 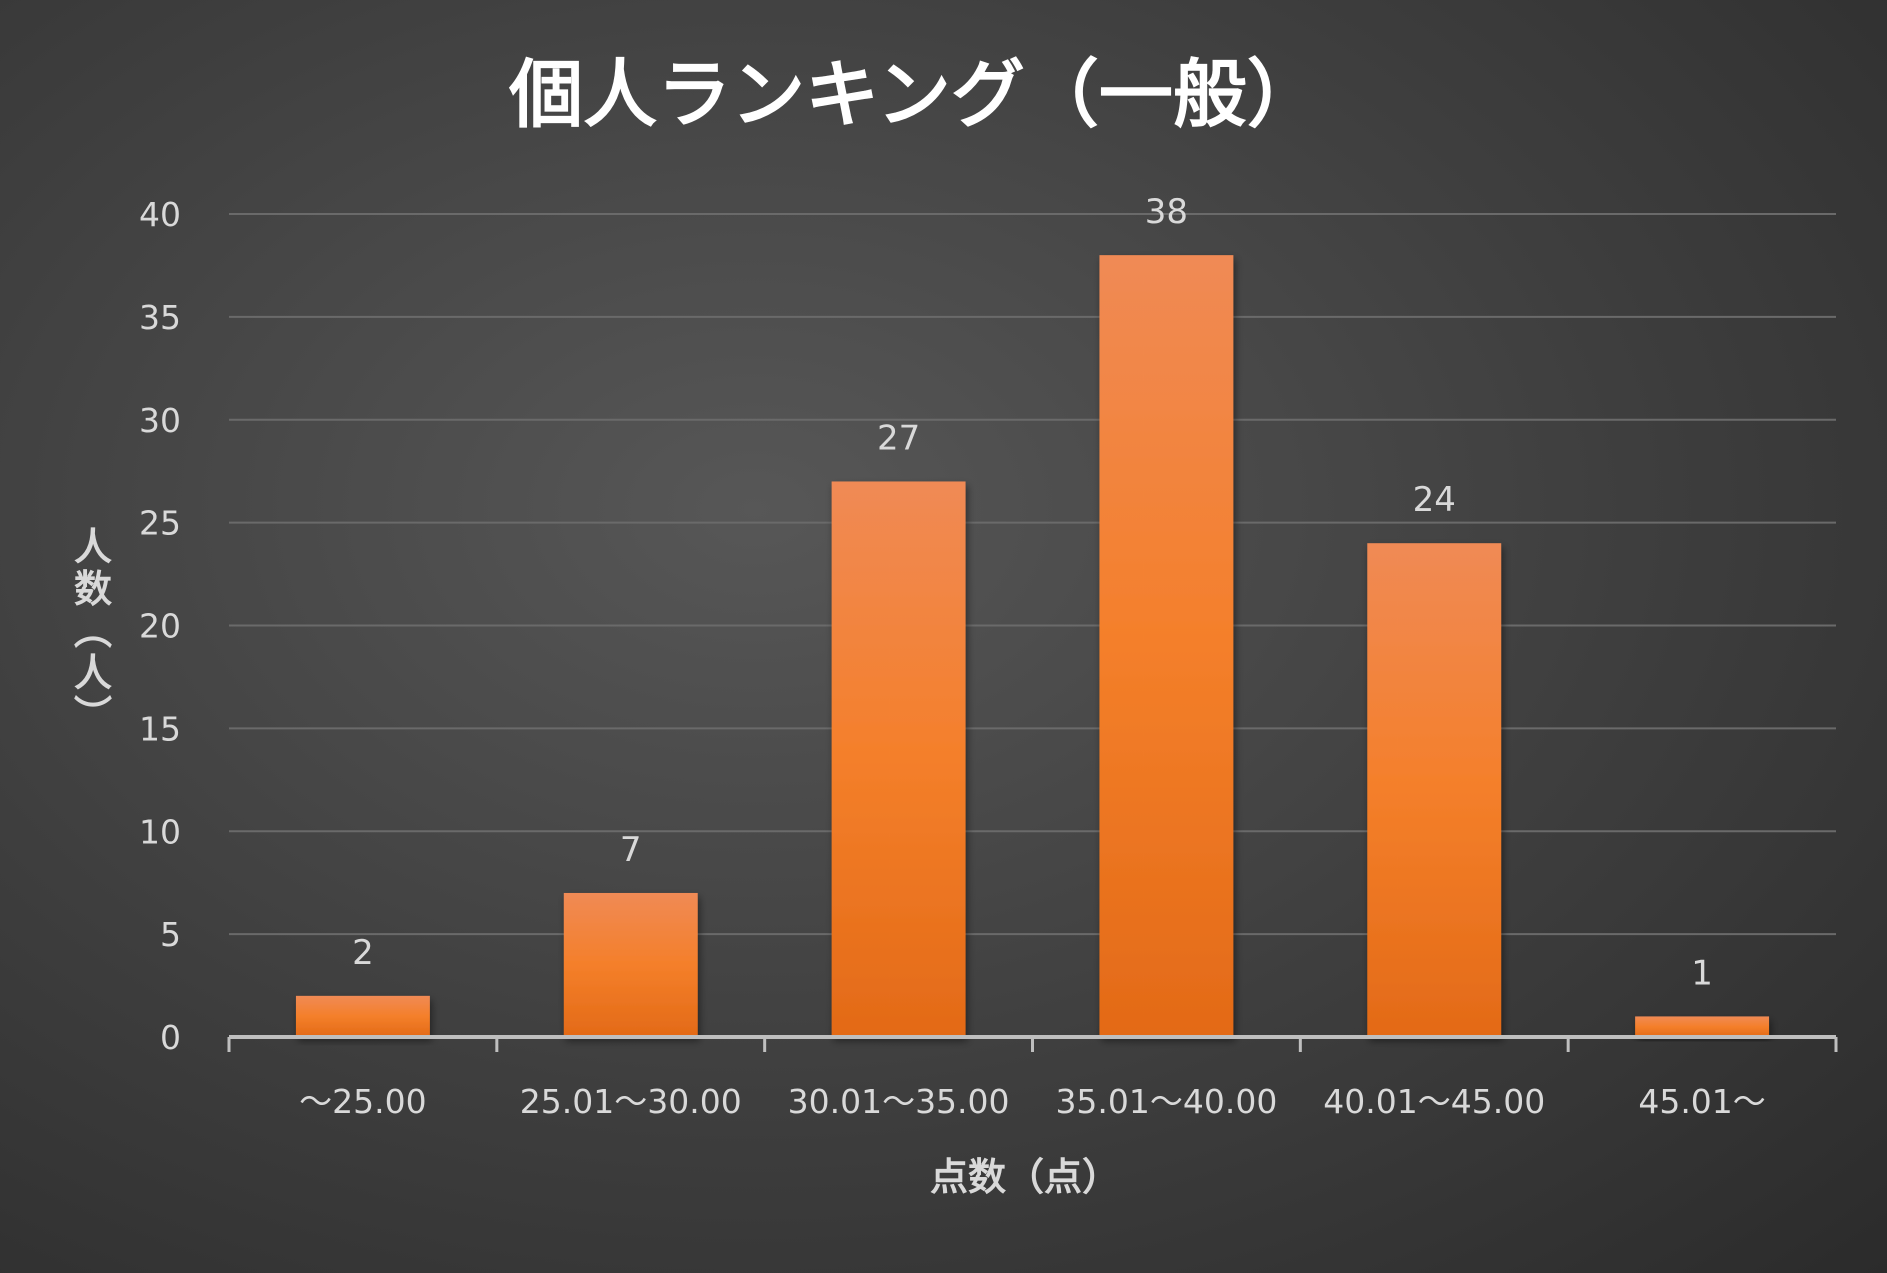 What do you see at coordinates (160, 214) in the screenshot?
I see `y-tick-label-40: 40` at bounding box center [160, 214].